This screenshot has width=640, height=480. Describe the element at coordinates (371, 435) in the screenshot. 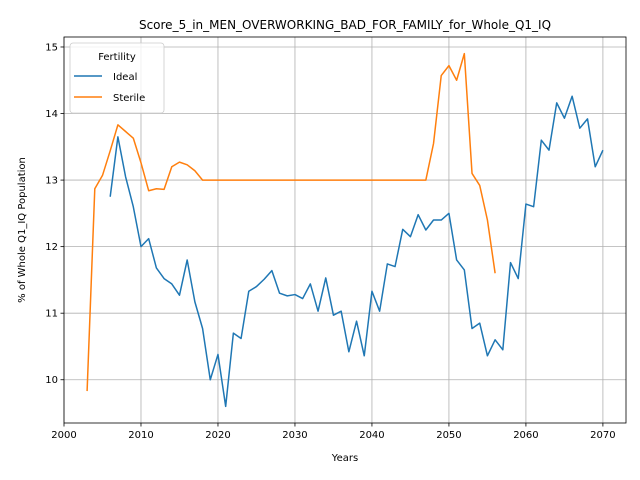

I see `x-tick-label: 2040` at that location.